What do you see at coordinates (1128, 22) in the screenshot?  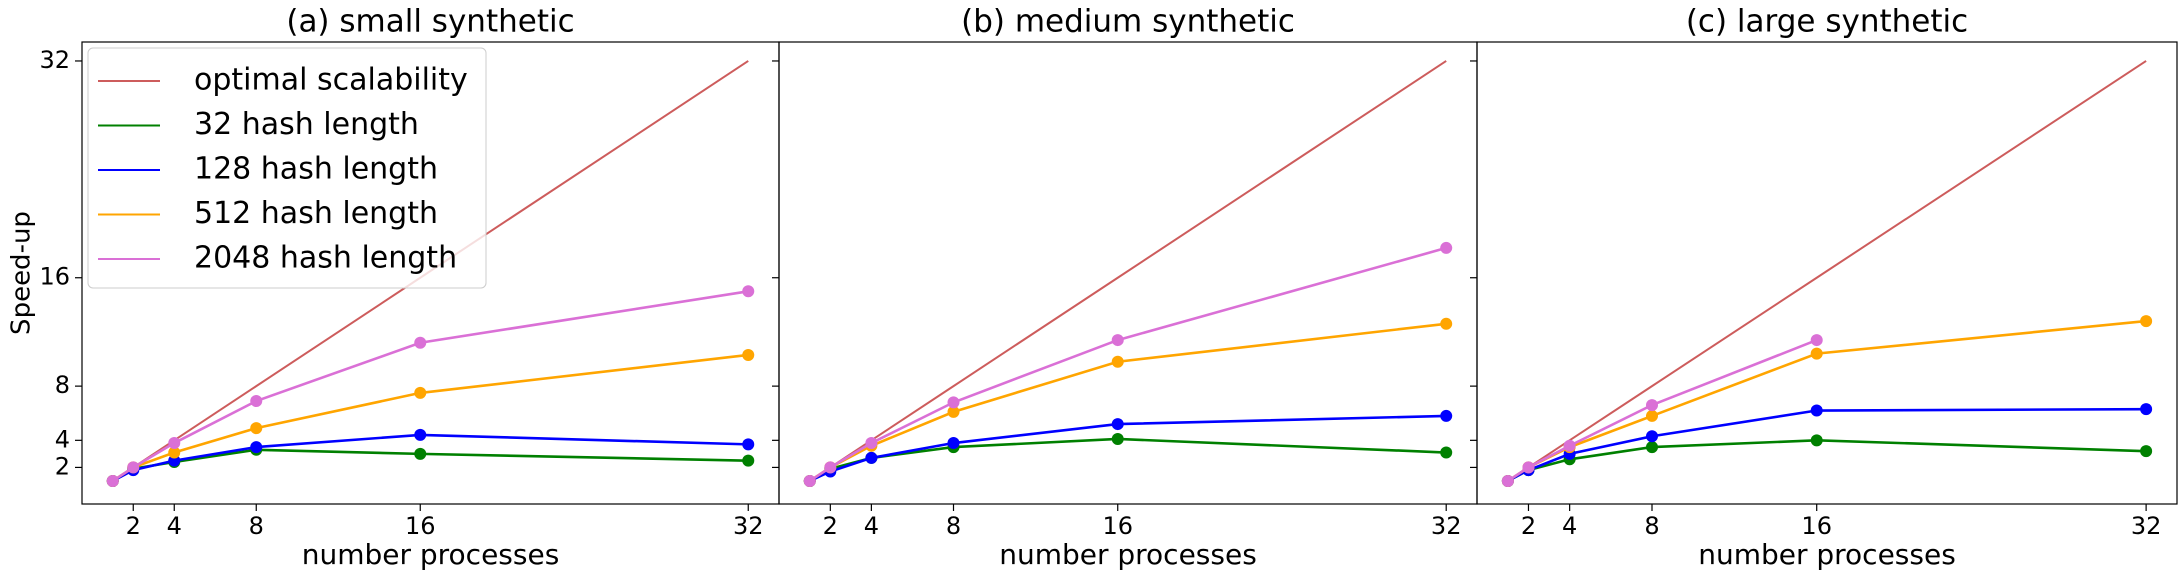 I see `chart-title: (b) medium synthetic` at bounding box center [1128, 22].